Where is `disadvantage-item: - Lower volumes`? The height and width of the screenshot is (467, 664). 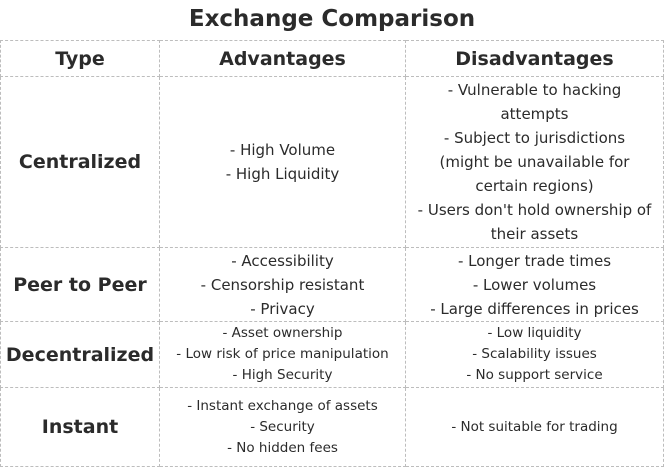 disadvantage-item: - Lower volumes is located at coordinates (534, 284).